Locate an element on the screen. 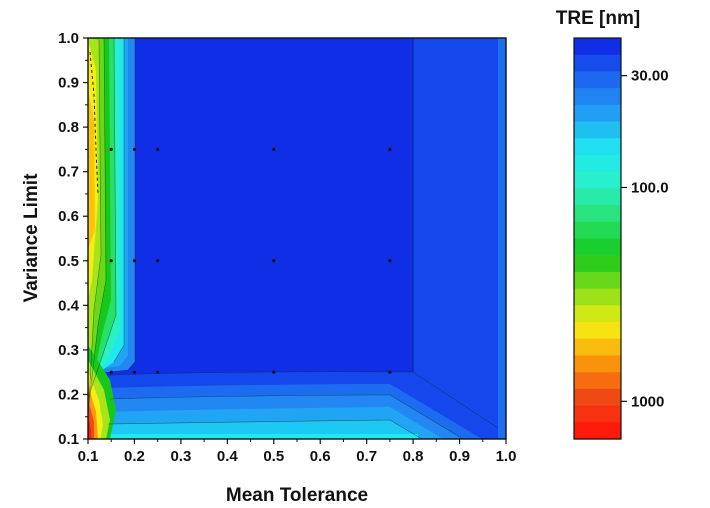  x-tick-label: 1.0 is located at coordinates (506, 456).